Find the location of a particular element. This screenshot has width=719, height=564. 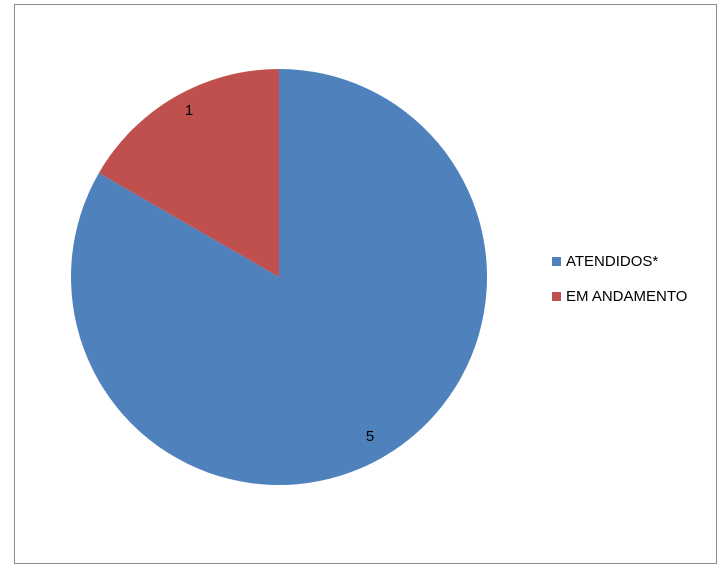

data-label-em-andamento: 1 is located at coordinates (189, 110).